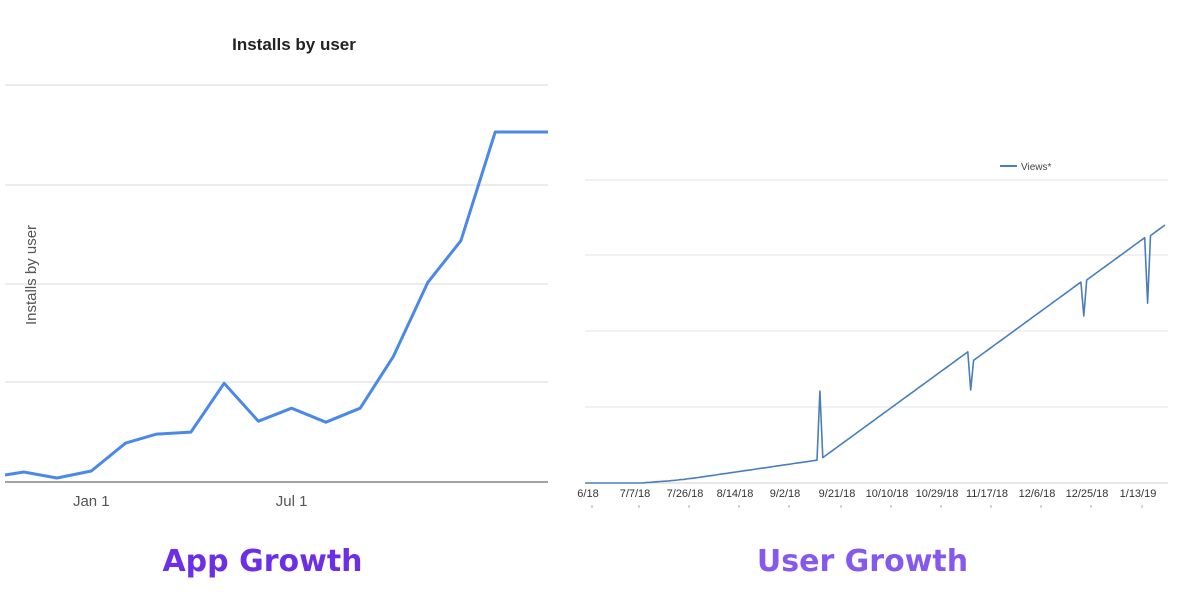 The image size is (1200, 600). Describe the element at coordinates (294, 44) in the screenshot. I see `chart-title: Installs by user` at that location.